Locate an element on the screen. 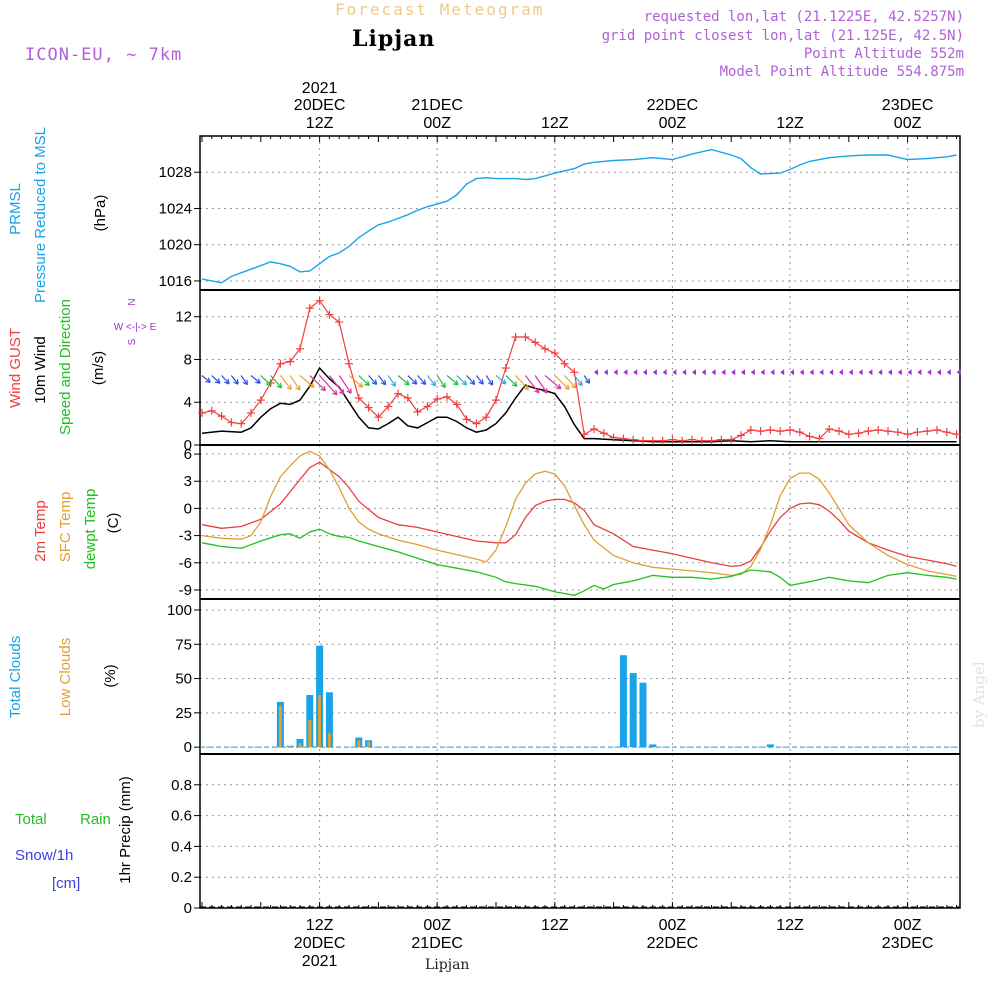 This screenshot has width=1000, height=1000. compass-row: W <-|-> E is located at coordinates (135, 327).